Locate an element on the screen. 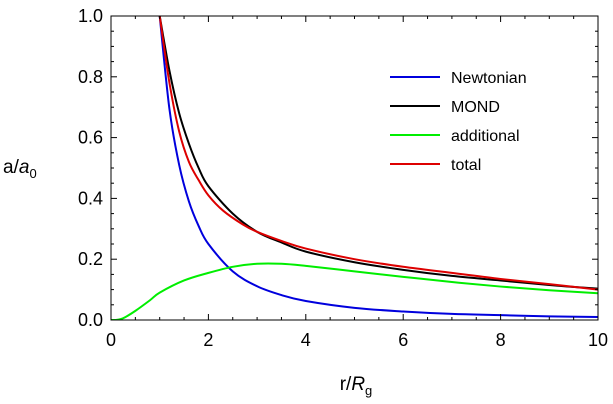 The image size is (613, 404). x-axis-label-italic: R is located at coordinates (358, 384).